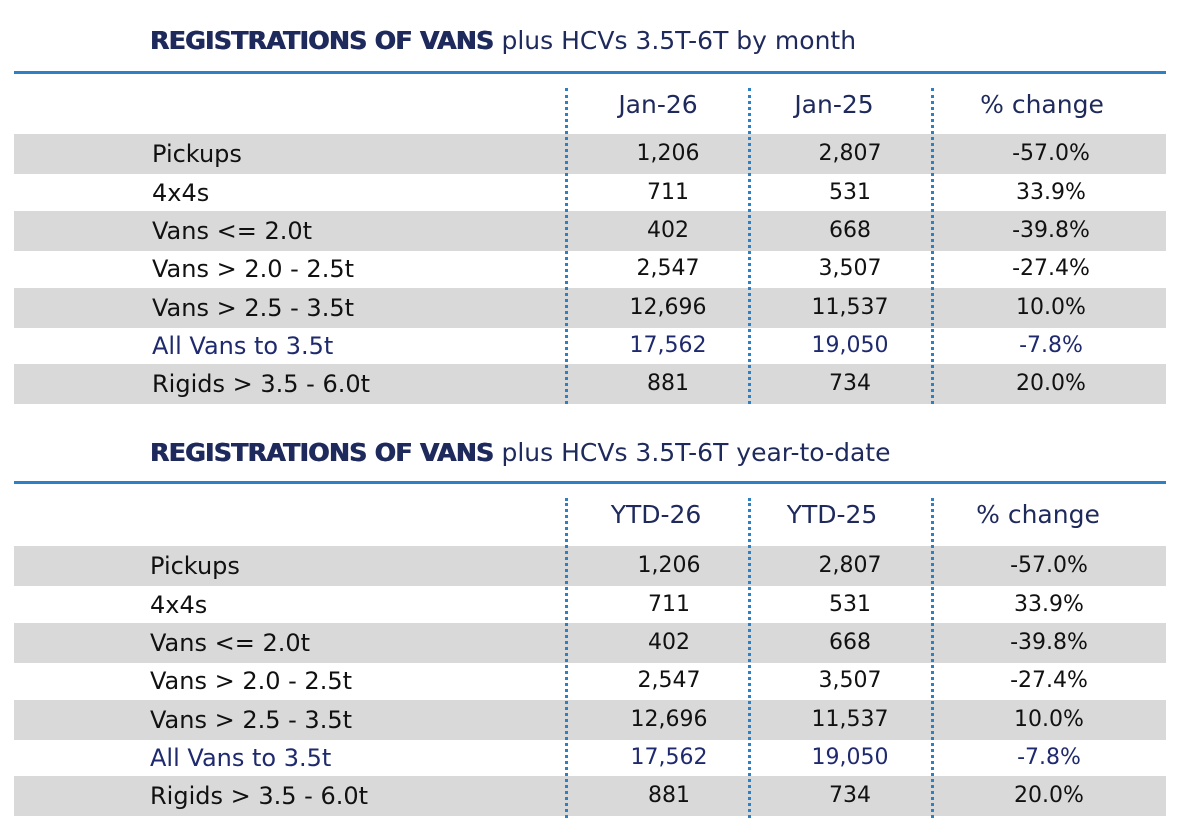  Describe the element at coordinates (656, 514) in the screenshot. I see `ytd-col-header-1: YTD-26` at that location.